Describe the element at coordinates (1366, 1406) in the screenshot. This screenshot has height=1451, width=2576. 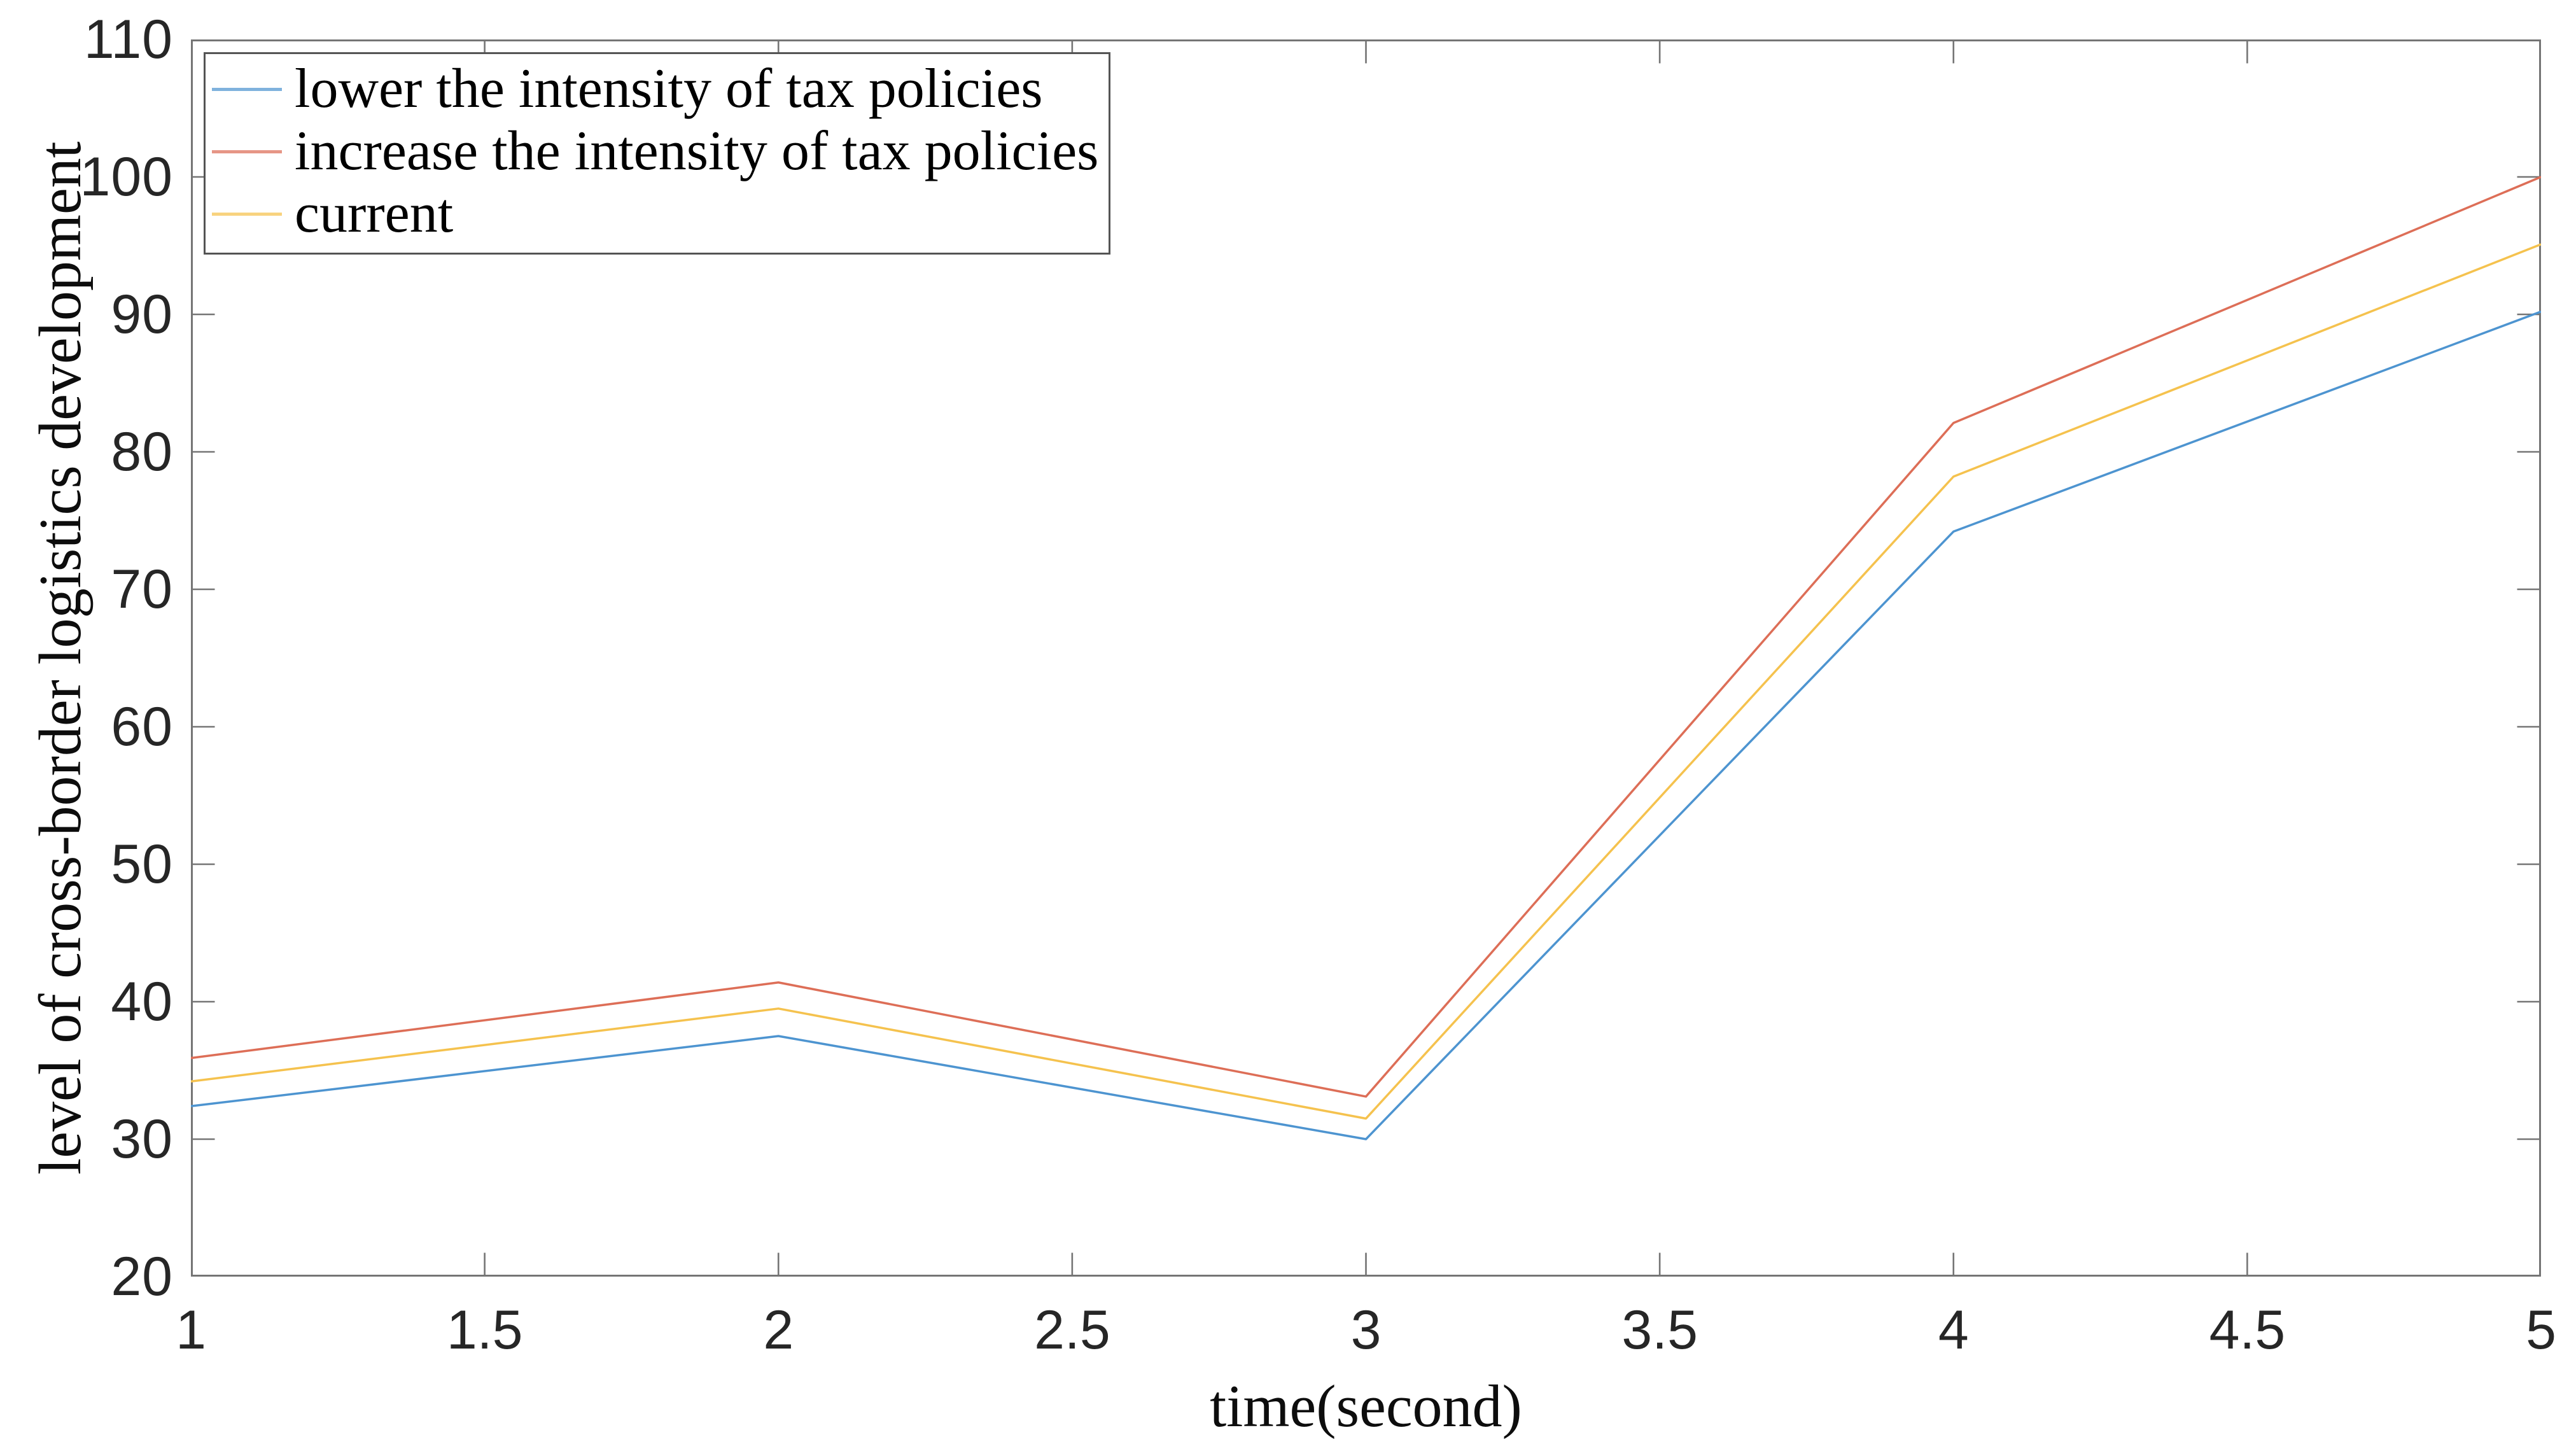
I see `x-axis-title: time(second)` at that location.